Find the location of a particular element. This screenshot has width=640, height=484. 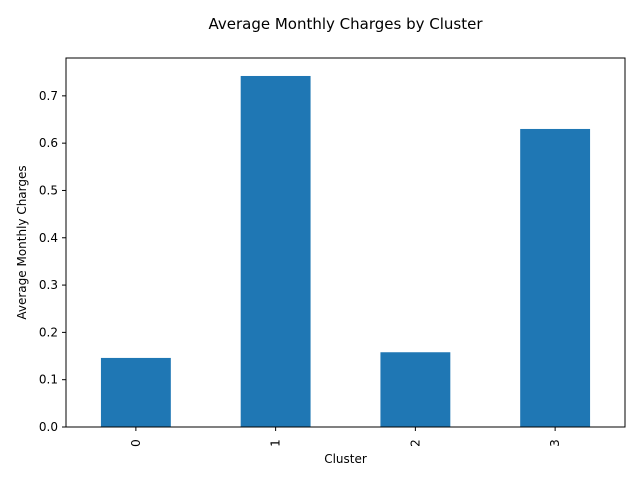

x-axis-label: Cluster is located at coordinates (345, 459).